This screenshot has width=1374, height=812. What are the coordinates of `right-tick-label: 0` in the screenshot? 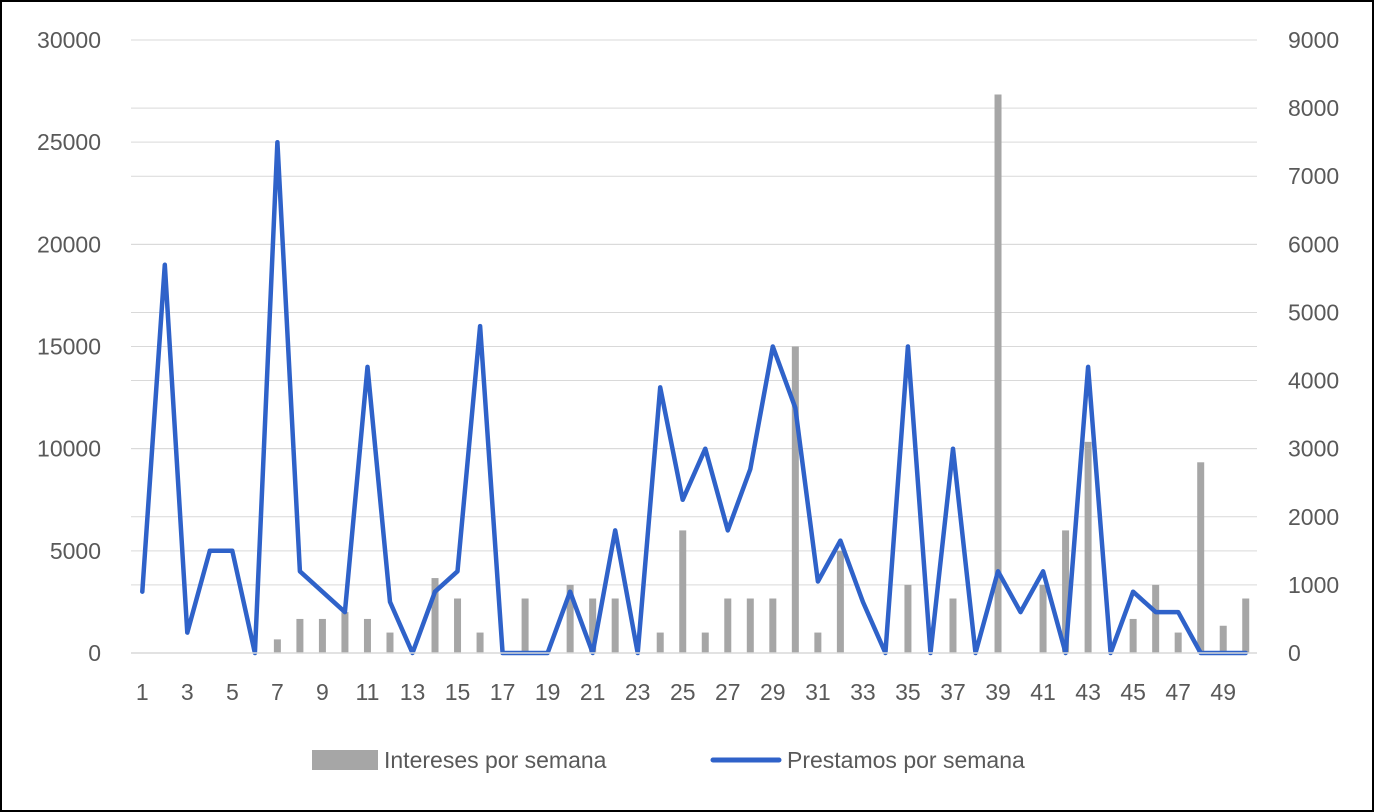 It's located at (1294, 653).